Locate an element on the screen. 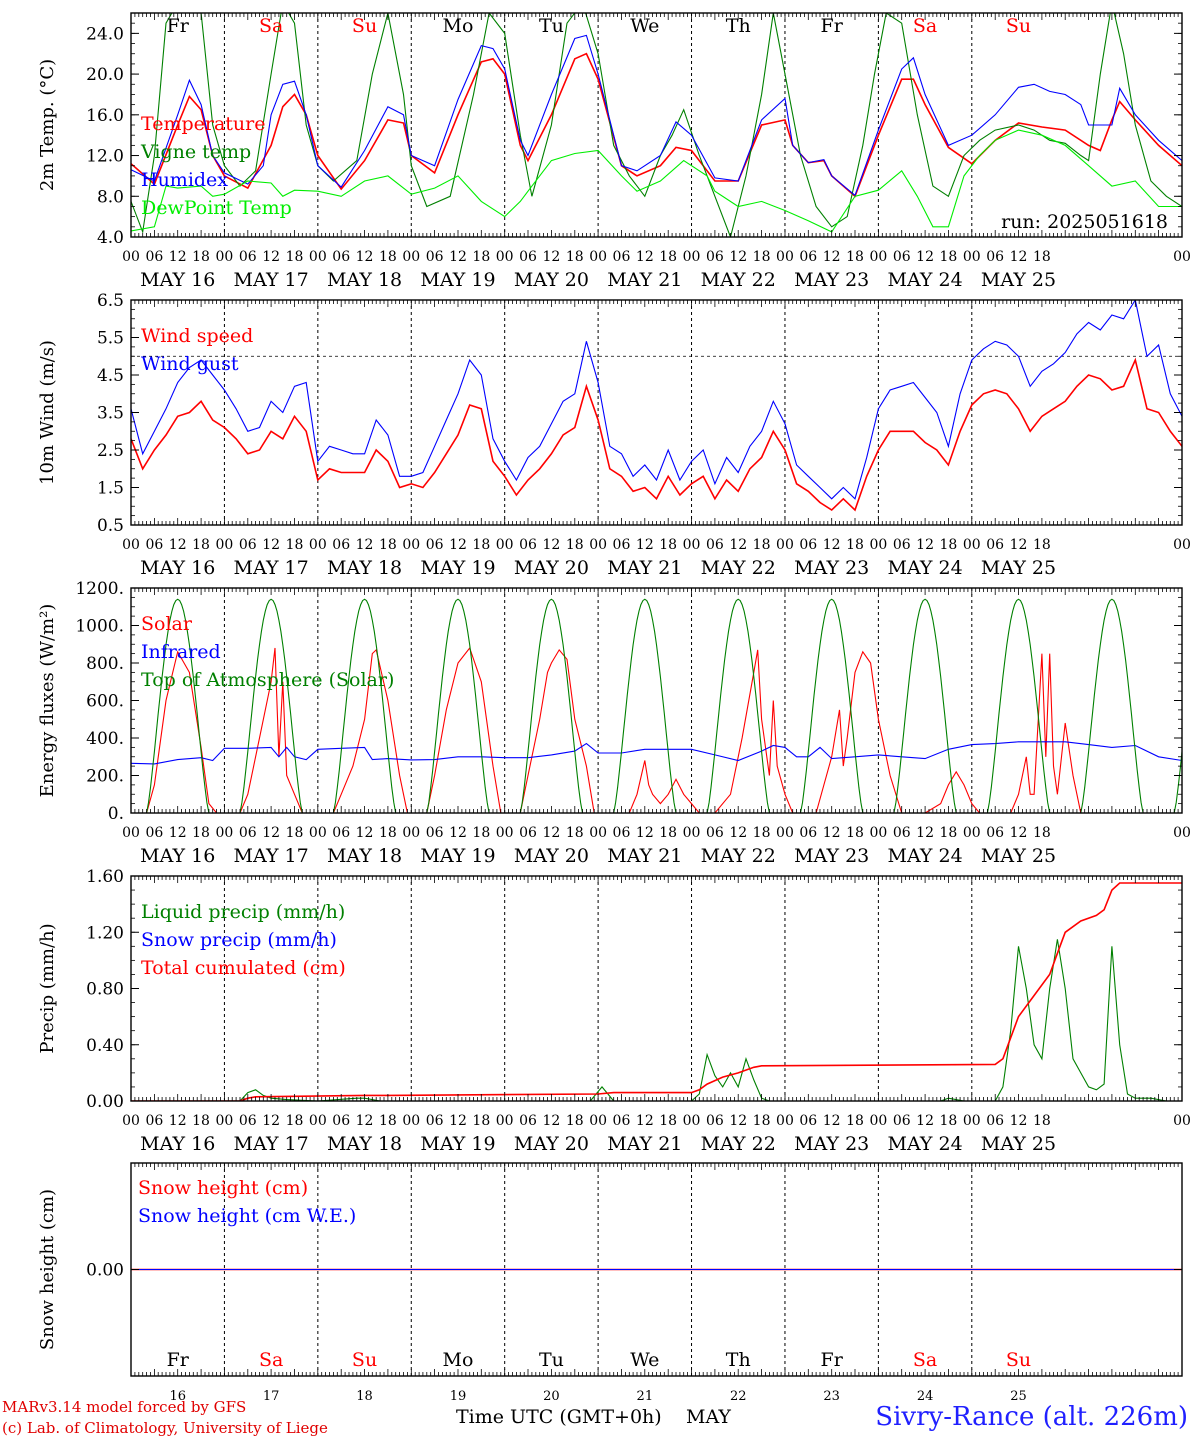 The height and width of the screenshot is (1440, 1194). date-label: MAY 23 is located at coordinates (831, 280).